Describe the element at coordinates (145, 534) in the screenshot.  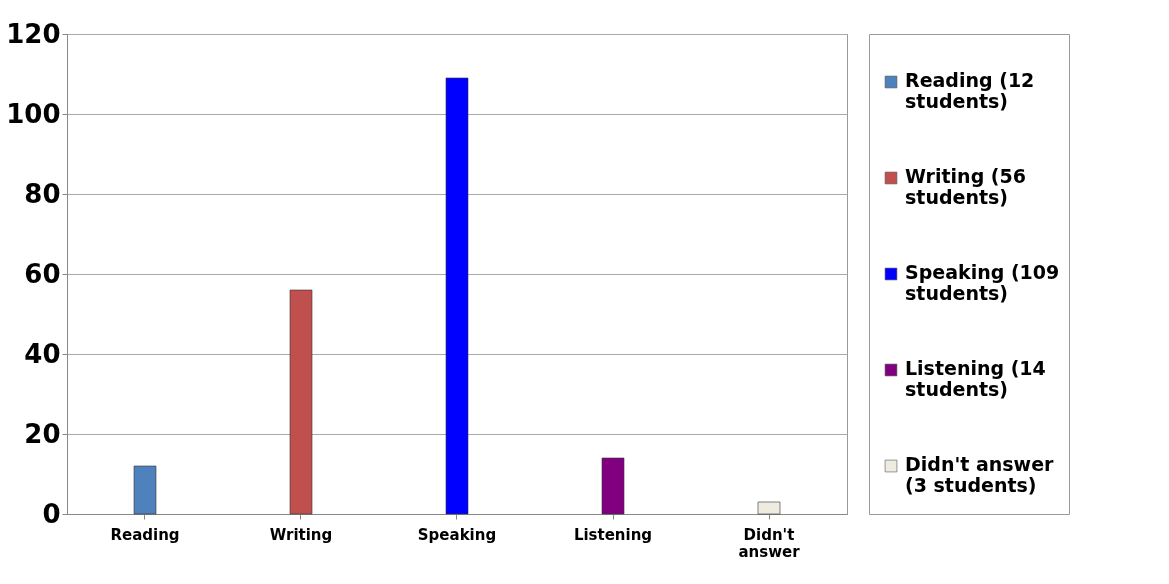
I see `x-tick-label: Reading` at that location.